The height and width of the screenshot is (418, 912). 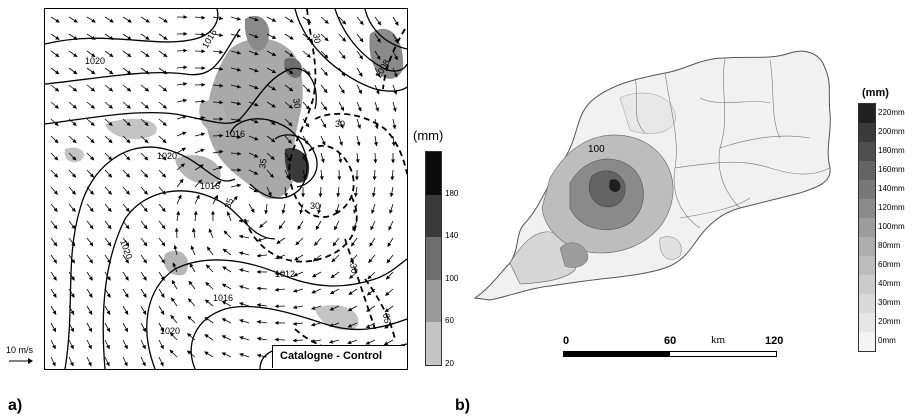 What do you see at coordinates (889, 264) in the screenshot?
I see `colorbar-tick-label: 60mm` at bounding box center [889, 264].